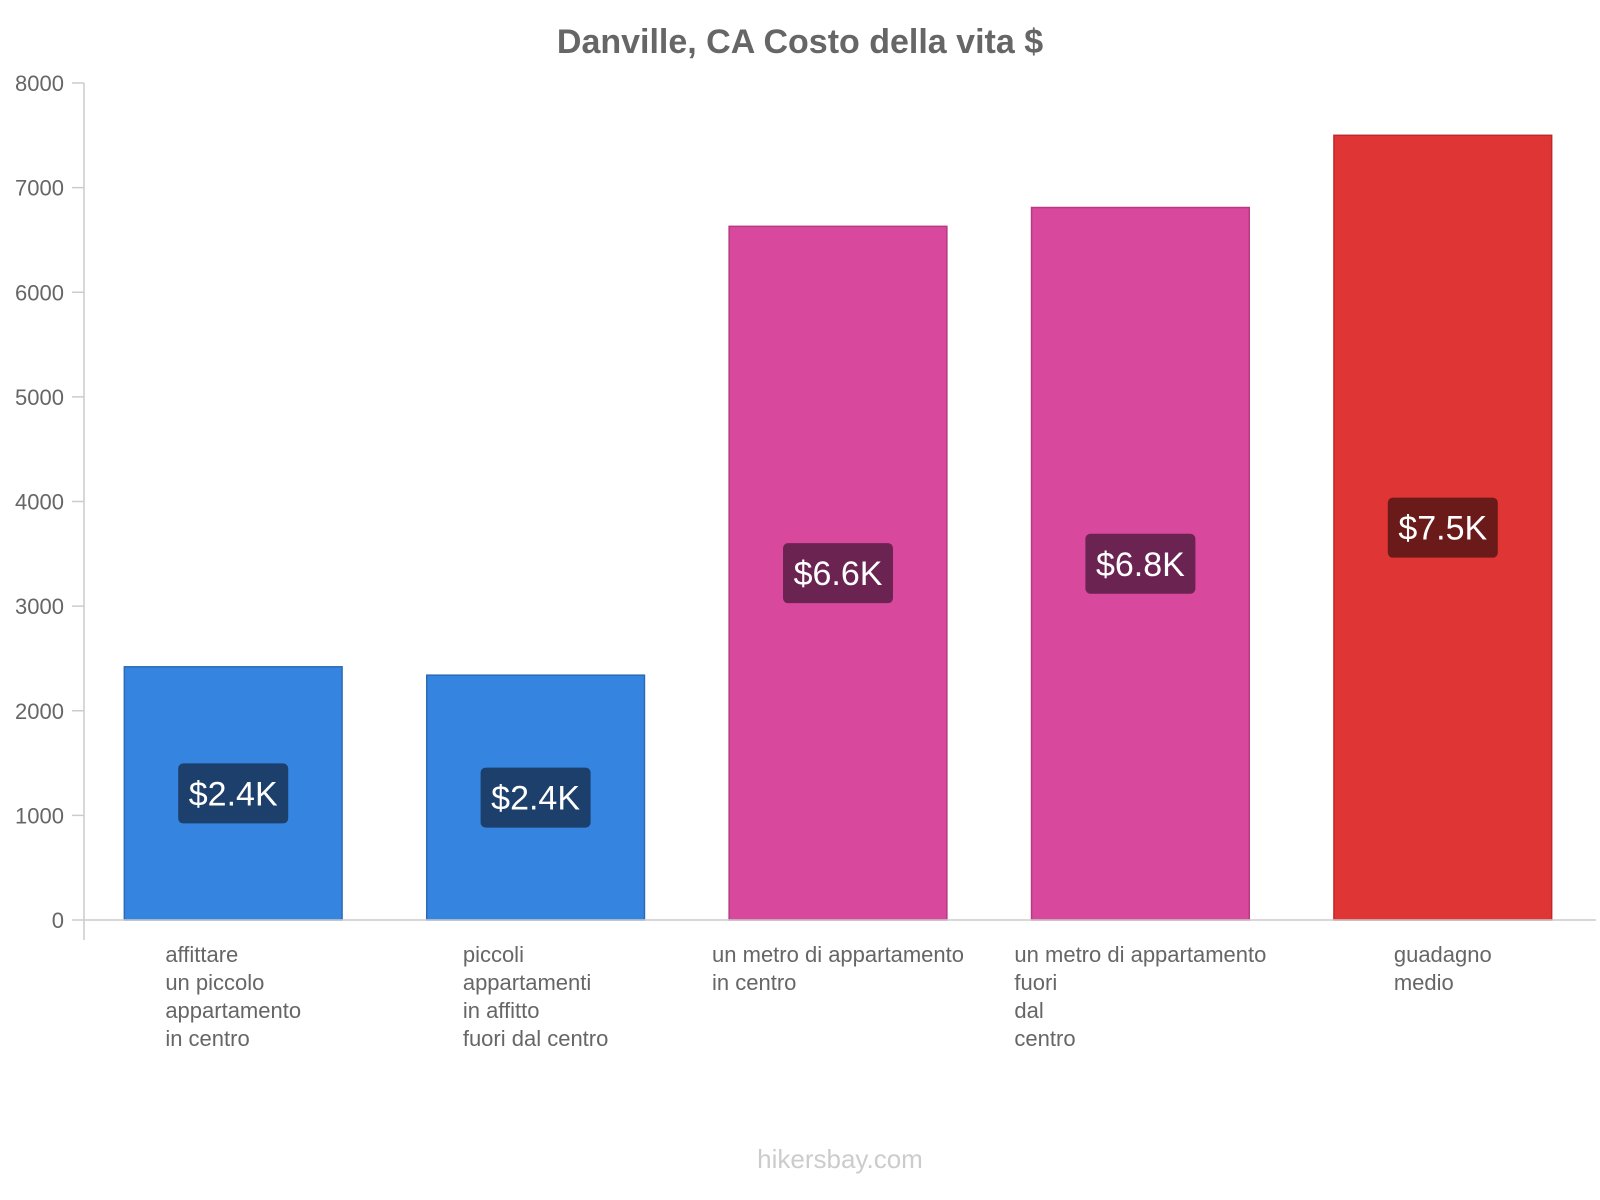 This screenshot has height=1200, width=1600. I want to click on chart-title: Danville, CA Costo della vita $, so click(800, 42).